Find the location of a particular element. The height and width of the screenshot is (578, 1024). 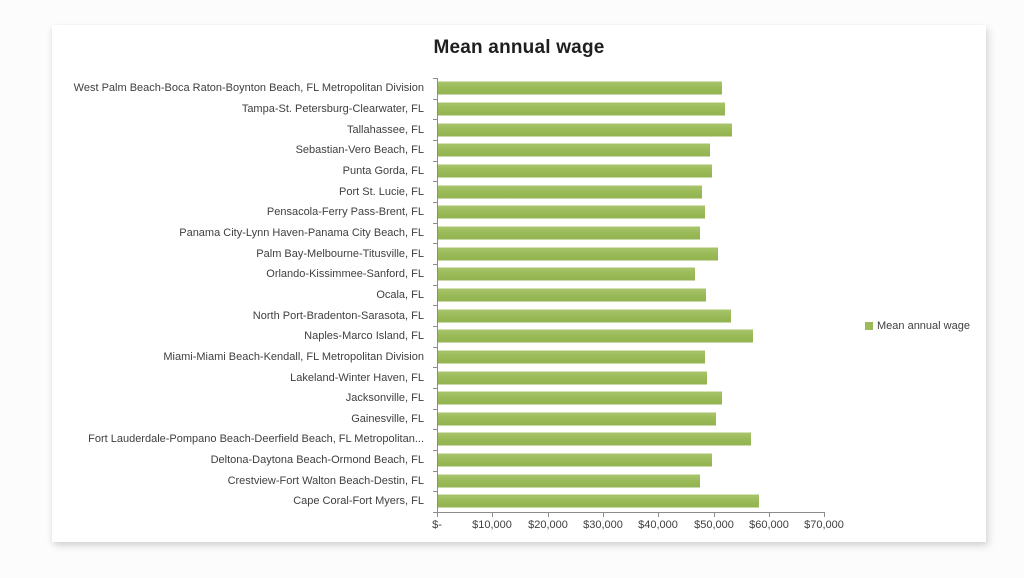

category-label: Ocala, FL is located at coordinates (400, 294).